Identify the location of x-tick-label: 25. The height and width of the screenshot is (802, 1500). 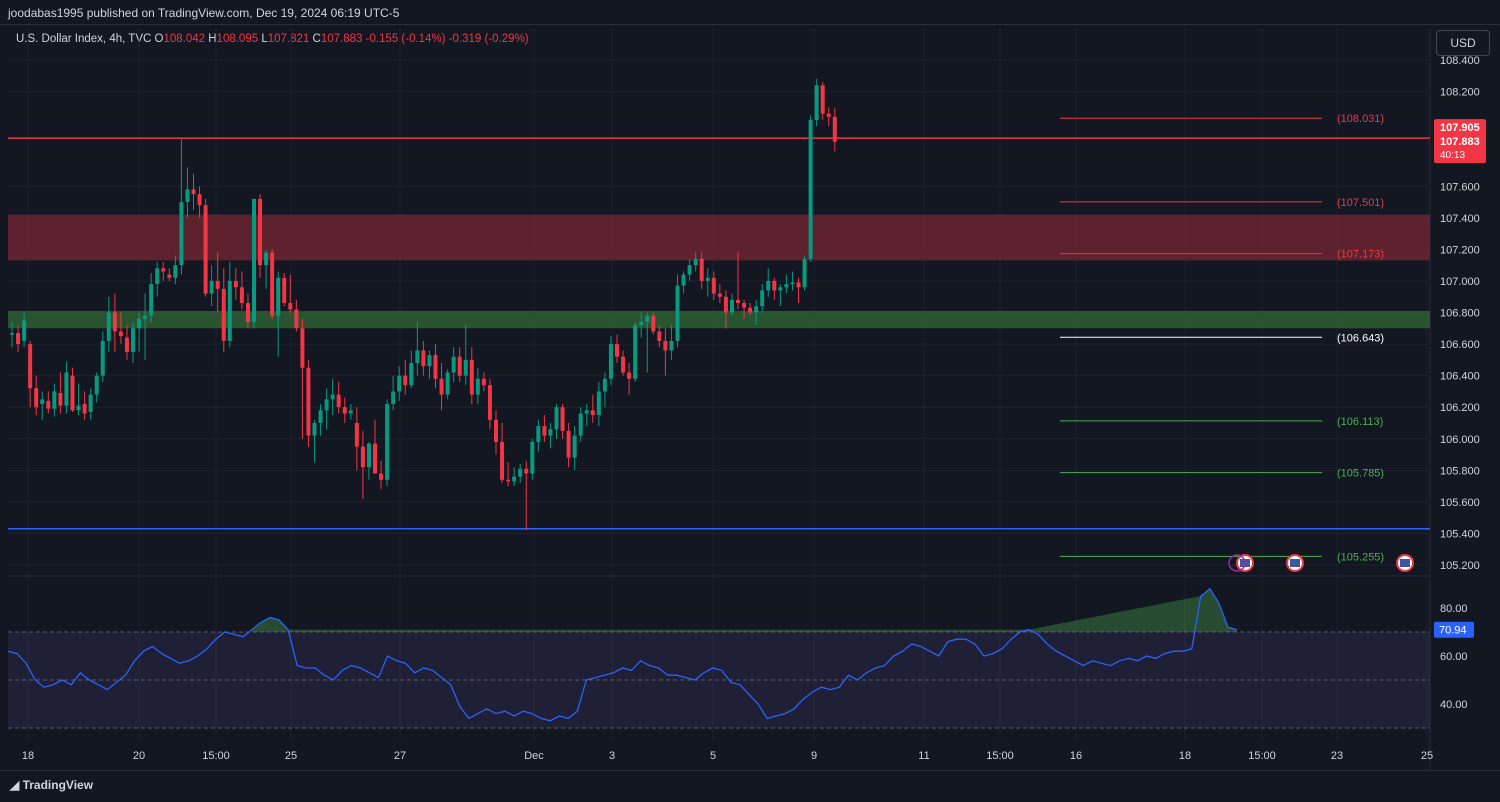
(291, 756).